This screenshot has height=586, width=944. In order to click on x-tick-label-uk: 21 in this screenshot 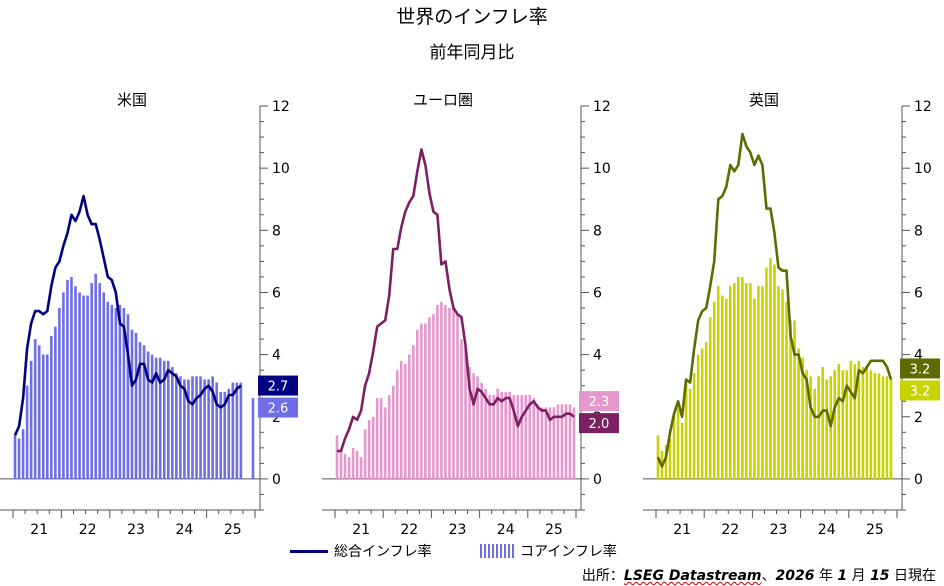, I will do `click(682, 530)`.